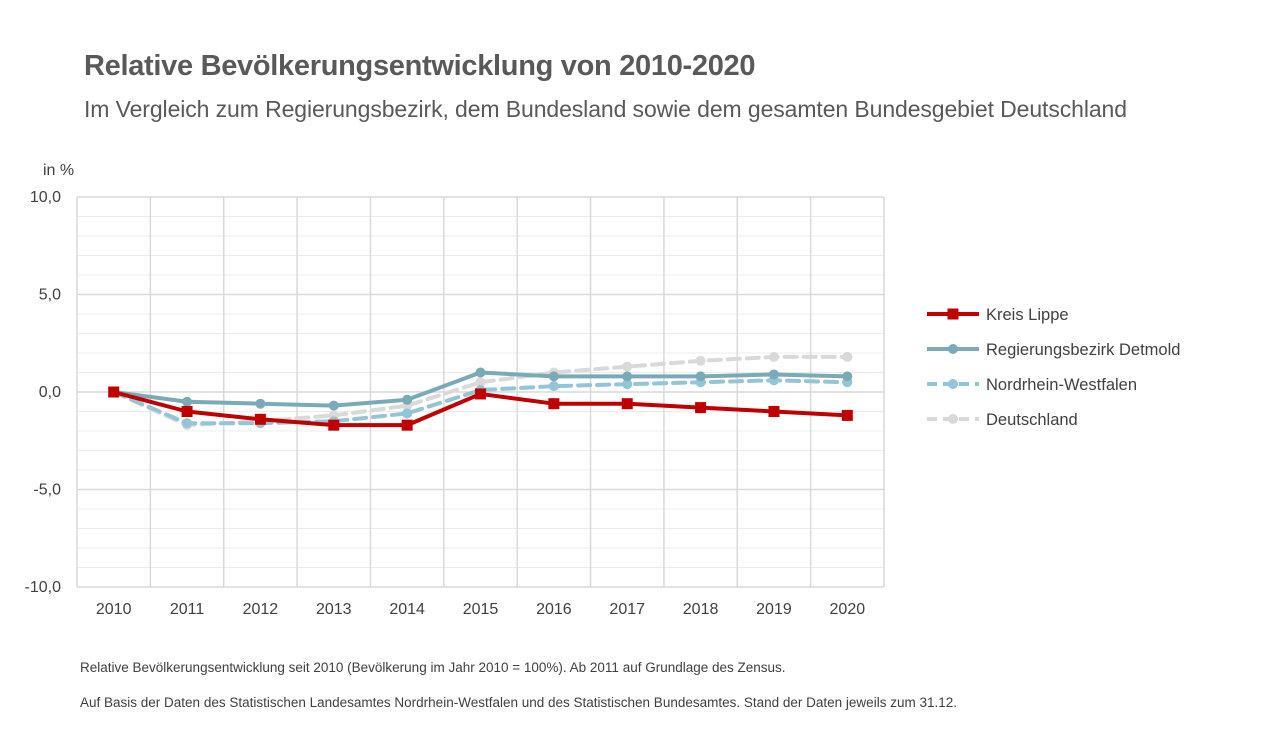  Describe the element at coordinates (480, 408) in the screenshot. I see `series-kreis-lippe` at that location.